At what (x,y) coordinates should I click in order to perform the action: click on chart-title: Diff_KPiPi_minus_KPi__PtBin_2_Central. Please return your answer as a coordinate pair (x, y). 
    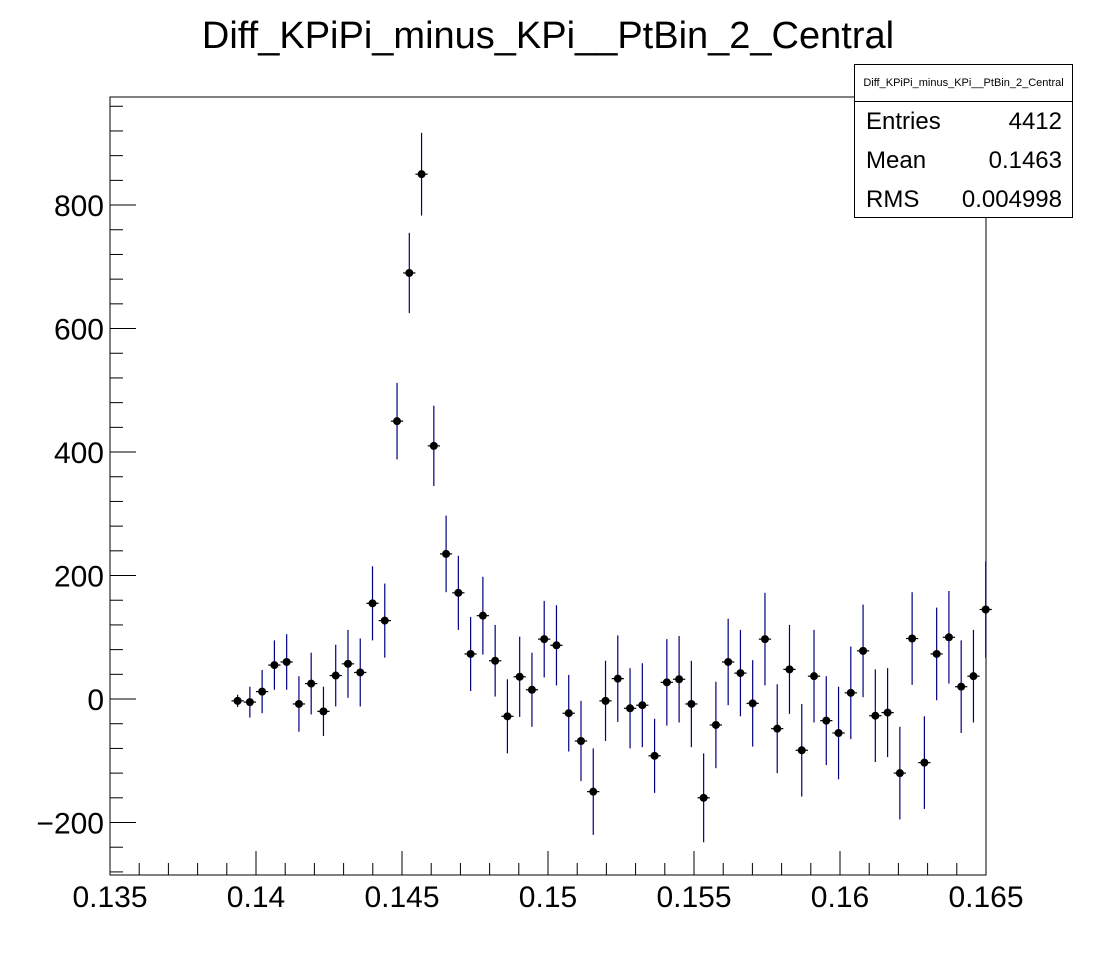
    Looking at the image, I should click on (548, 36).